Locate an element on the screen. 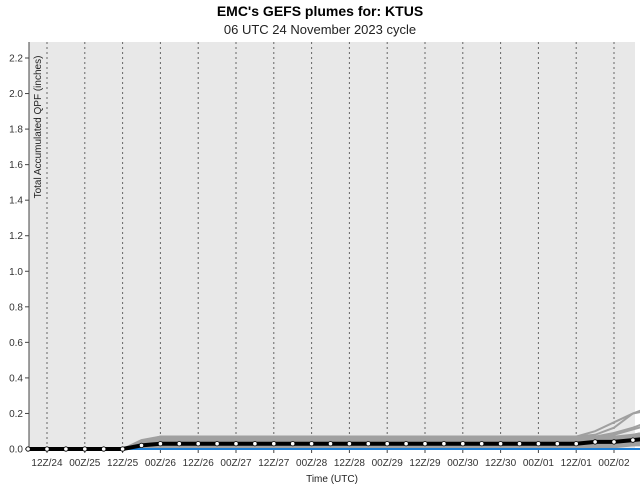 The height and width of the screenshot is (487, 640). x-tick-label-12Z-29: 12Z/29 is located at coordinates (425, 463).